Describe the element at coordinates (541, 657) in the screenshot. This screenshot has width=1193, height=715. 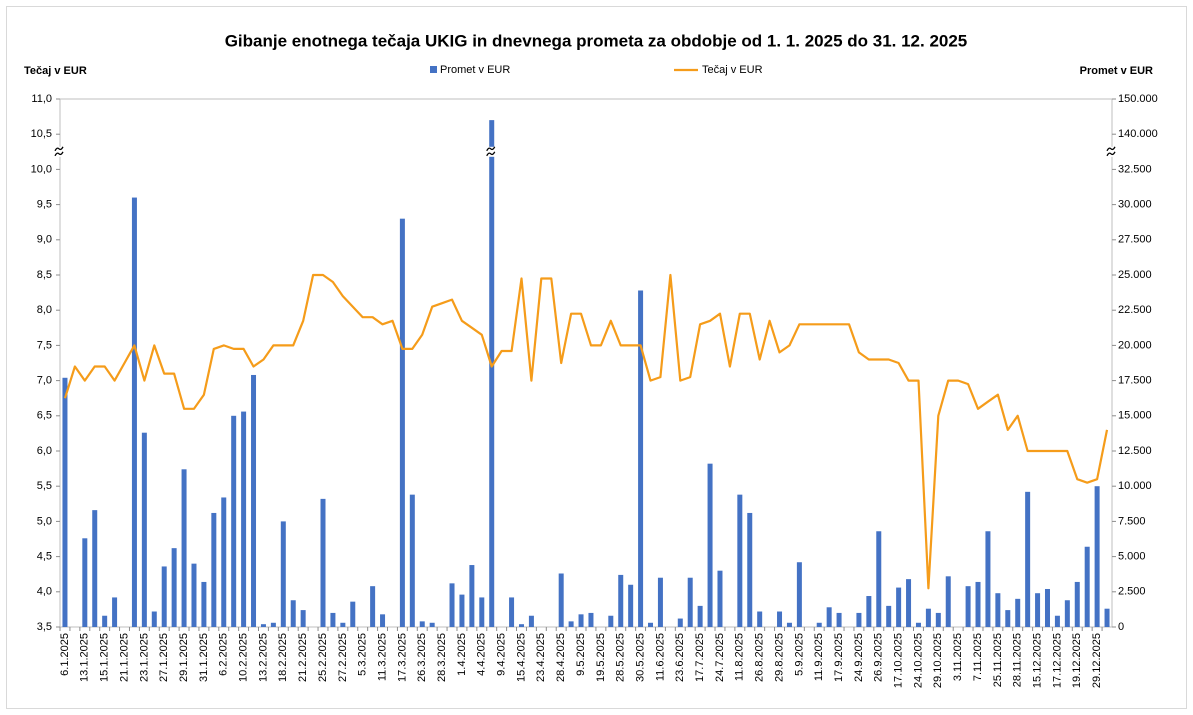
I see `x-tick-label: 23.4.2025` at that location.